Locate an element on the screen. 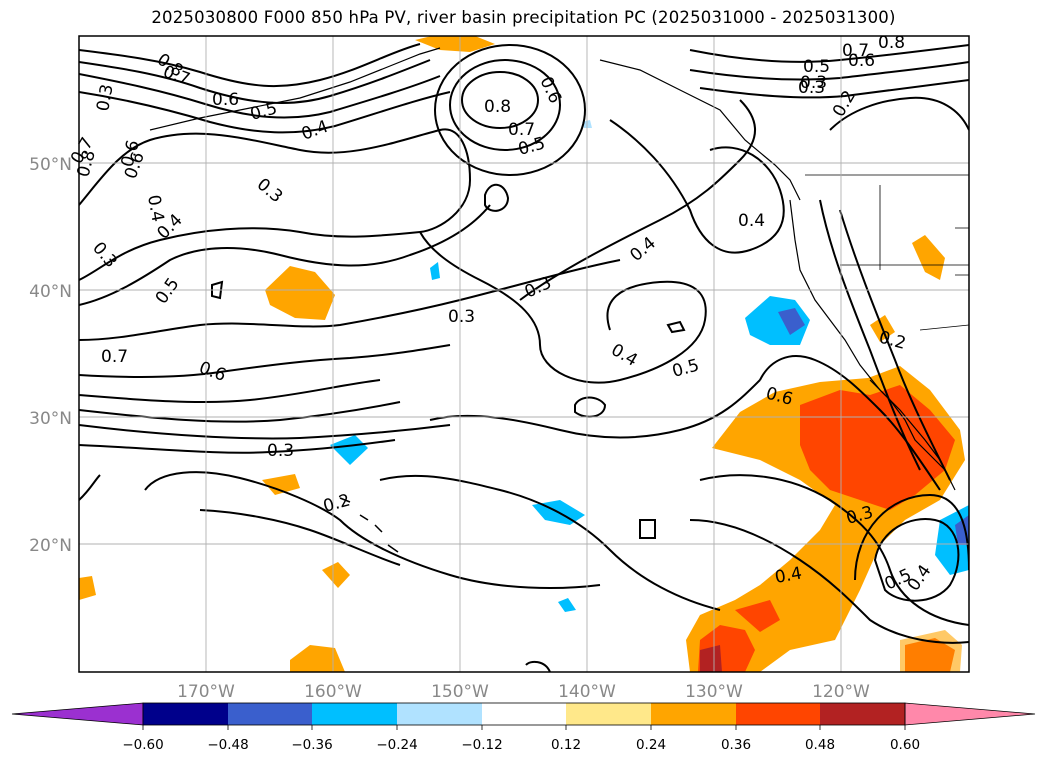  shade-west-edge is located at coordinates (87, 588).